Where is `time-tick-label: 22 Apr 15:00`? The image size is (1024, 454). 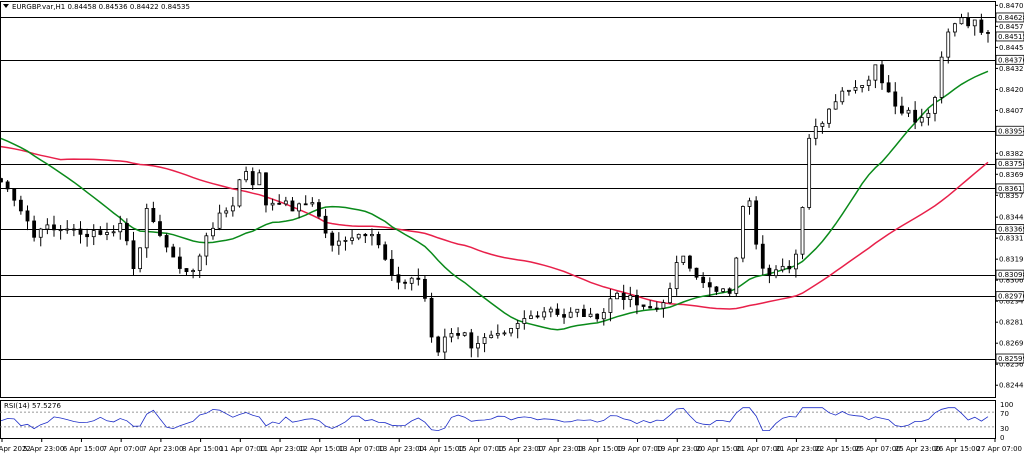 time-tick-label: 22 Apr 15:00 is located at coordinates (838, 449).